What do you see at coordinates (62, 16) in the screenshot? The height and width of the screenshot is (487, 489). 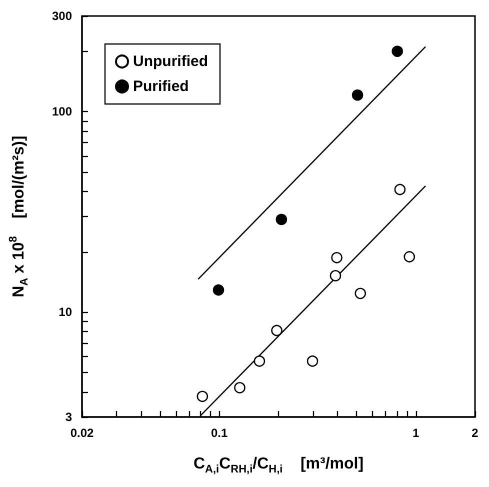 I see `y-tick-label: 300` at bounding box center [62, 16].